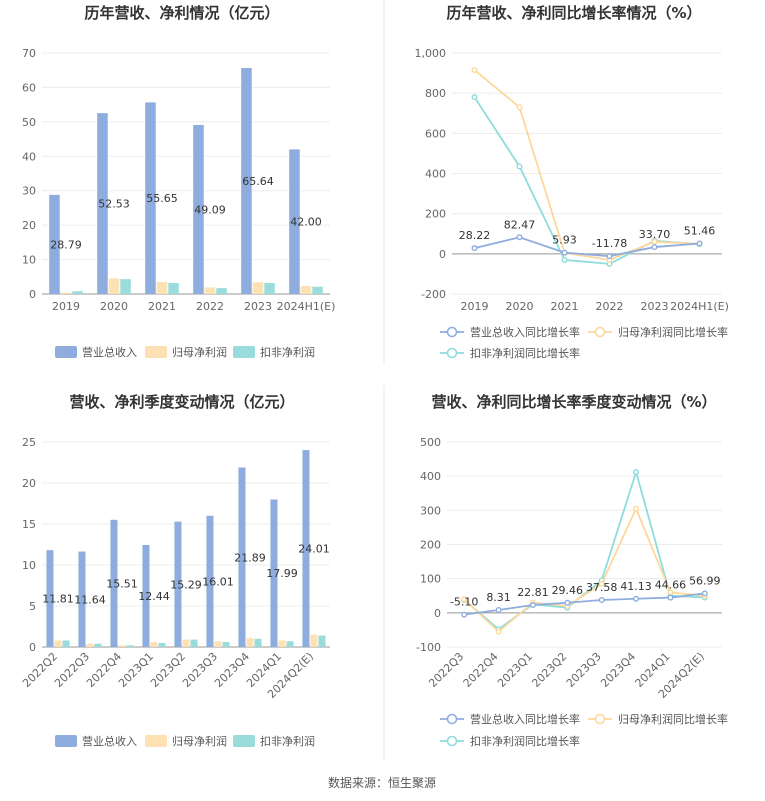 The height and width of the screenshot is (801, 765). I want to click on y-tick-label: -100, so click(428, 647).